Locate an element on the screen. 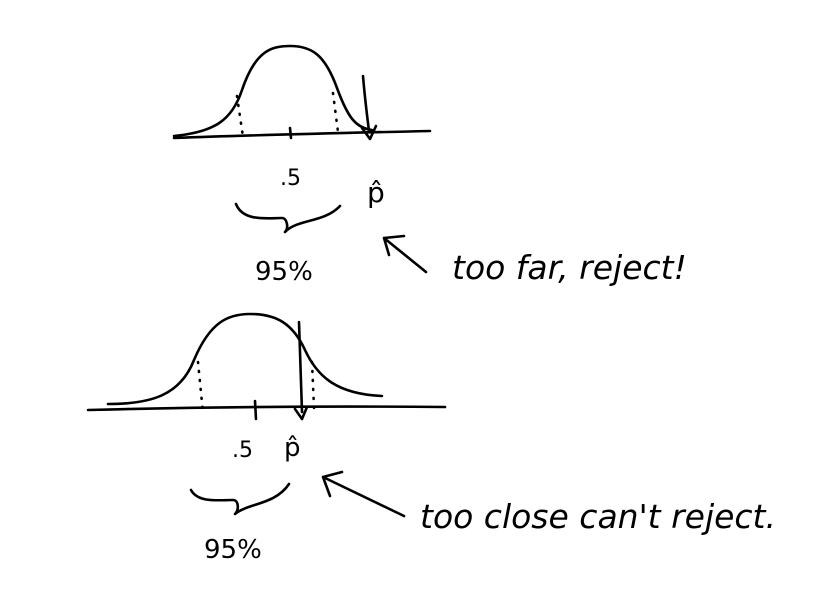  top-center-tick is located at coordinates (290, 133).